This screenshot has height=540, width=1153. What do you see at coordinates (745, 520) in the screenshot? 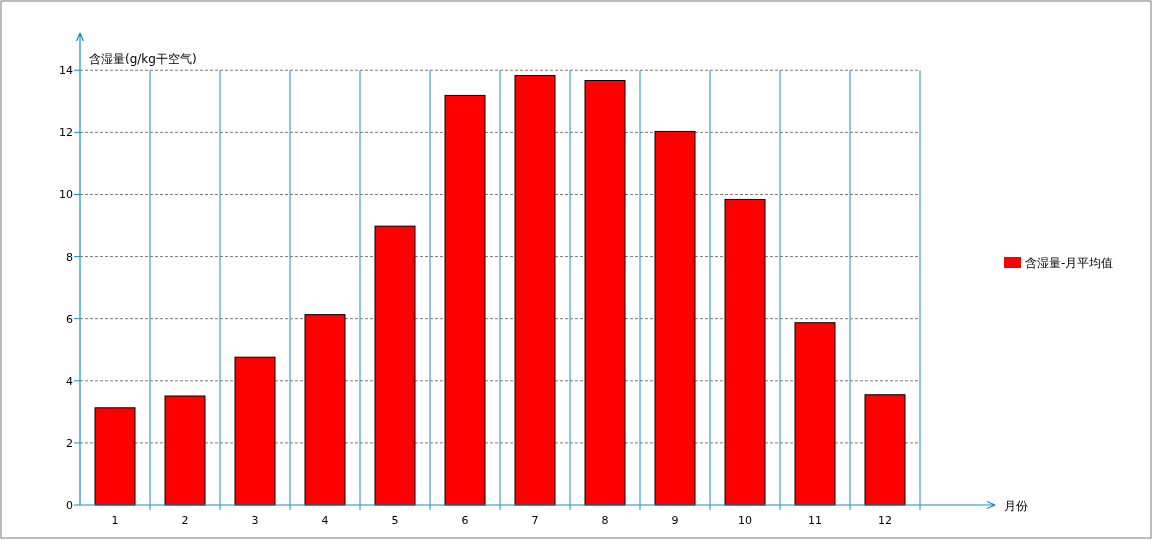
I see `x-tick-label: 10` at bounding box center [745, 520].